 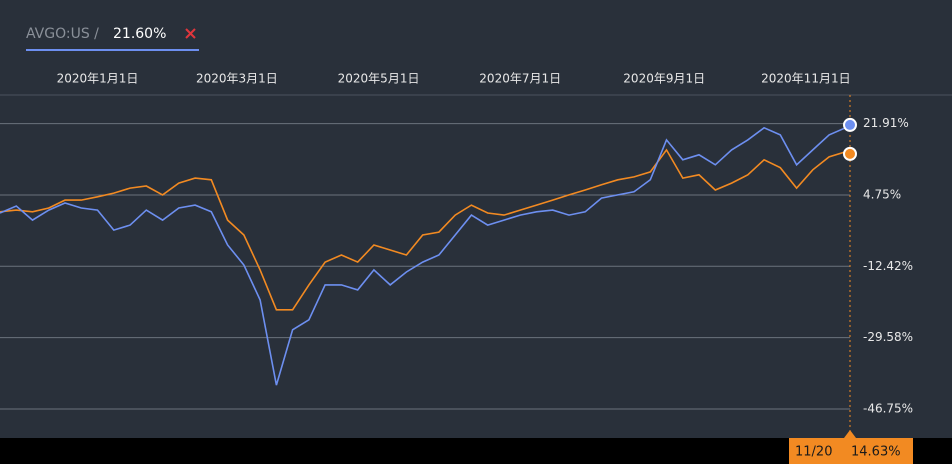 I want to click on hover-date: 11/20, so click(x=813, y=452).